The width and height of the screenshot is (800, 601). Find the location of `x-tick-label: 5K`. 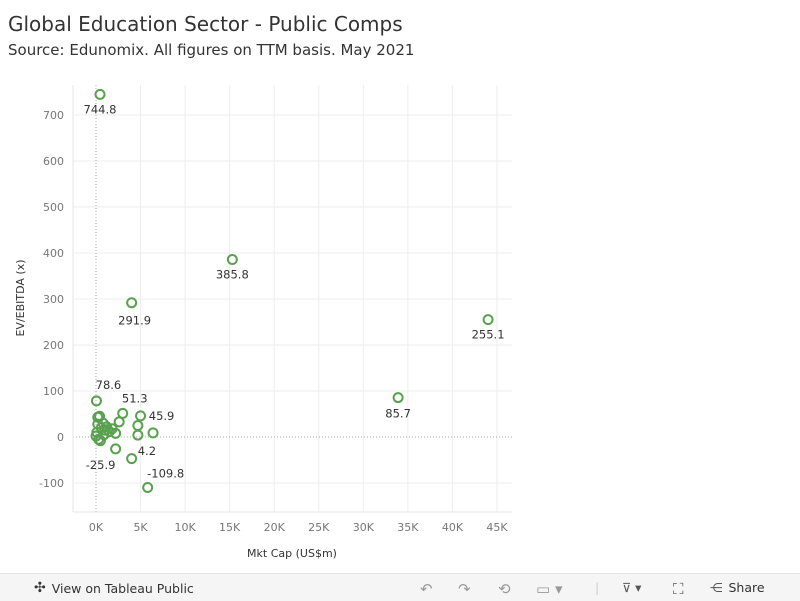

x-tick-label: 5K is located at coordinates (140, 527).